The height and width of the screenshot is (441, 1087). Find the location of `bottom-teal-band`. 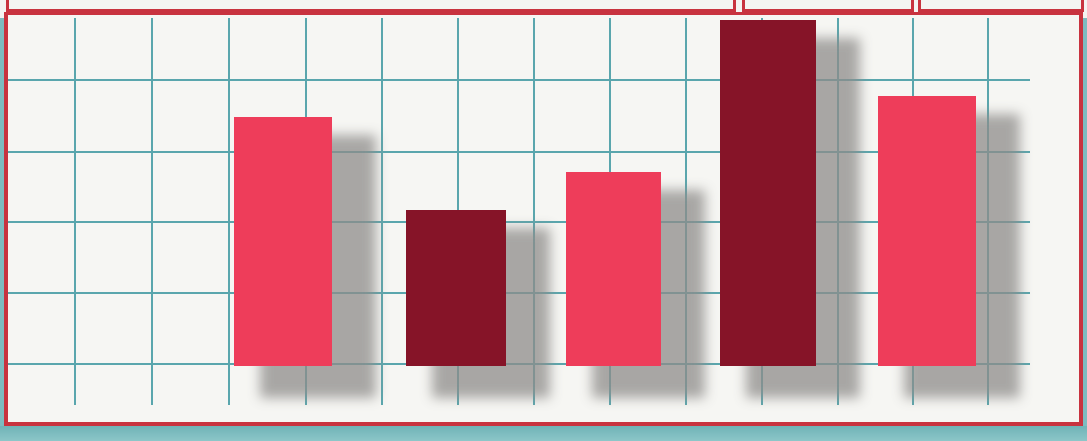

bottom-teal-band is located at coordinates (543, 433).